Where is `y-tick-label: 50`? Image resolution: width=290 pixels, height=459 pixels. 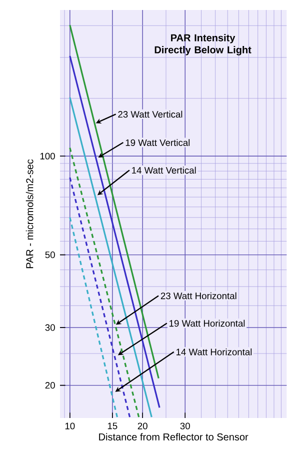
y-tick-label: 50 is located at coordinates (50, 255).